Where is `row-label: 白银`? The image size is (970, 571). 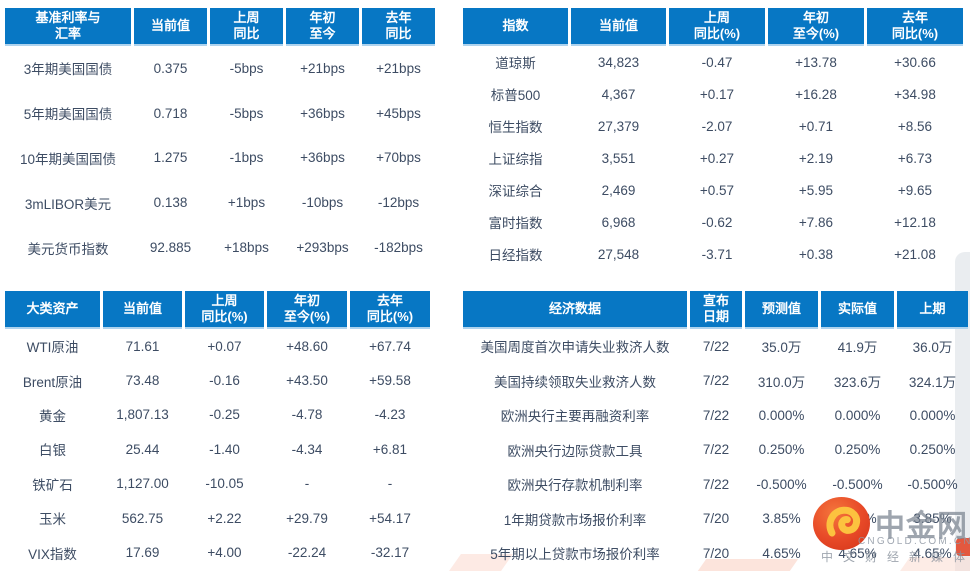 row-label: 白银 is located at coordinates (52, 451).